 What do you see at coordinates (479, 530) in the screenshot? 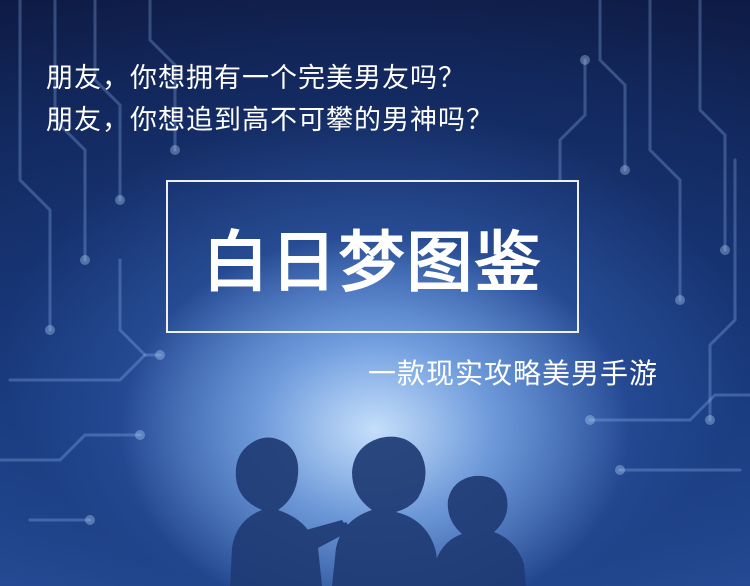
I see `right-figure-silhouette` at bounding box center [479, 530].